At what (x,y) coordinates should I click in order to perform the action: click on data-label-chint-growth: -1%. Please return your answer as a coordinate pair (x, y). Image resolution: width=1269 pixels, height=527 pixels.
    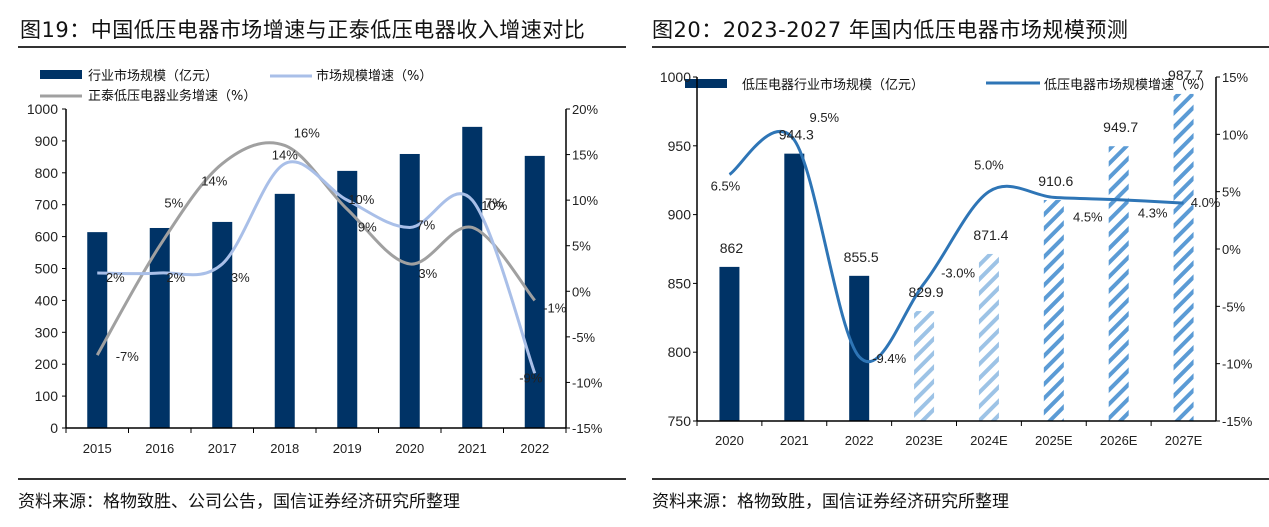
    Looking at the image, I should click on (555, 307).